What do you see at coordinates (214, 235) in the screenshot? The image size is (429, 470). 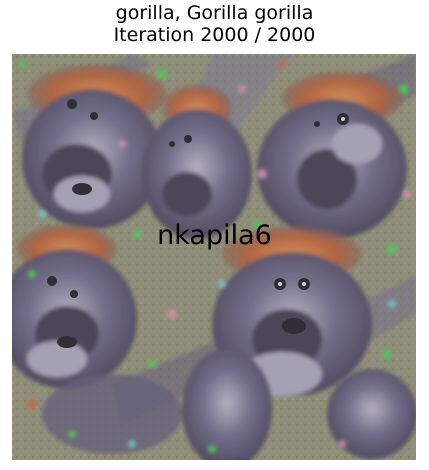 I see `watermark-text: nkapila6` at bounding box center [214, 235].